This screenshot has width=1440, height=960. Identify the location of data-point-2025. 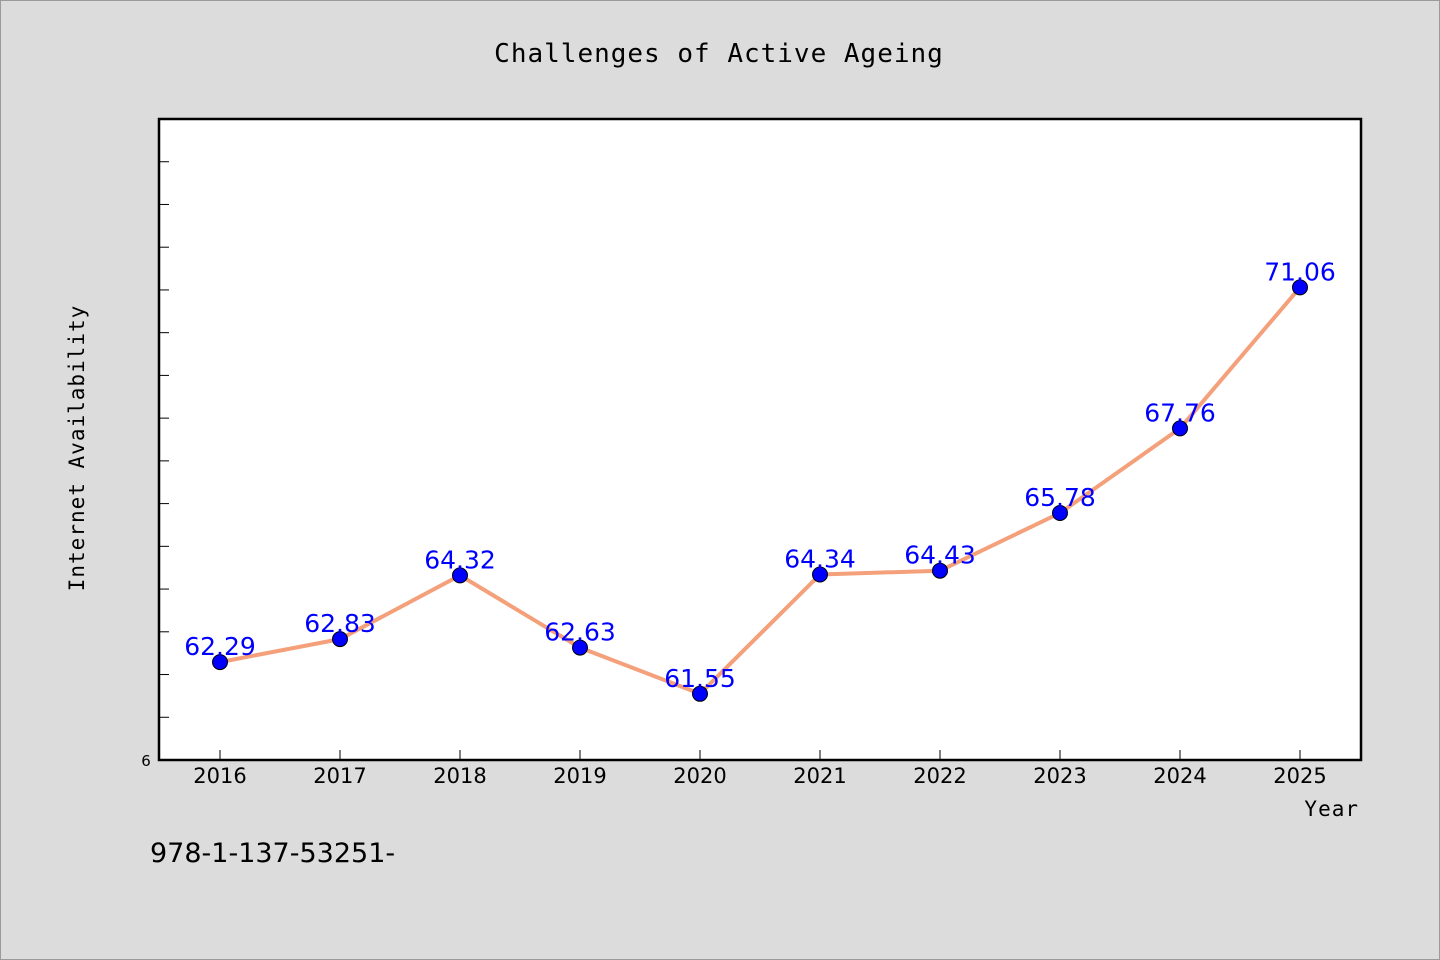
(1300, 287).